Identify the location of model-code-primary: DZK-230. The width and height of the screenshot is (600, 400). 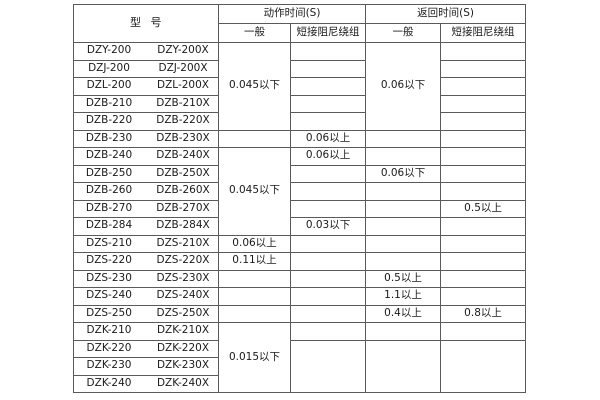
(109, 365).